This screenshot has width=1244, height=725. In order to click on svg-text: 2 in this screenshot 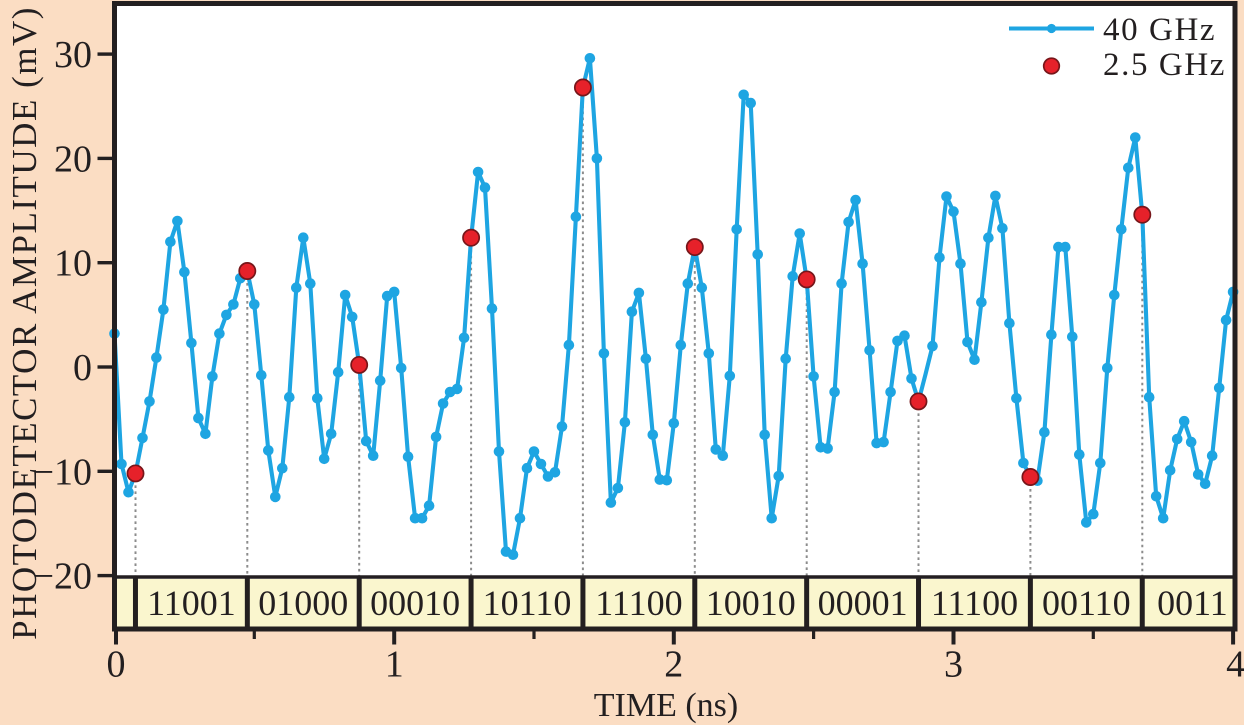, I will do `click(673, 665)`.